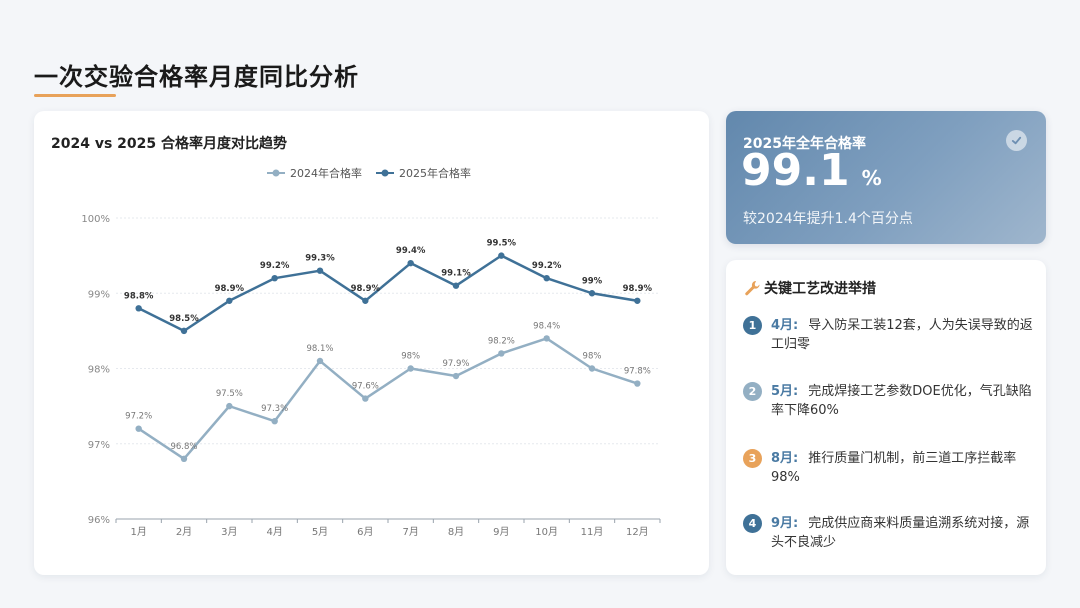 This screenshot has height=608, width=1080. I want to click on list-item: 3 8月: 推行质量门机制，前三道工序拦截率98%, so click(888, 468).